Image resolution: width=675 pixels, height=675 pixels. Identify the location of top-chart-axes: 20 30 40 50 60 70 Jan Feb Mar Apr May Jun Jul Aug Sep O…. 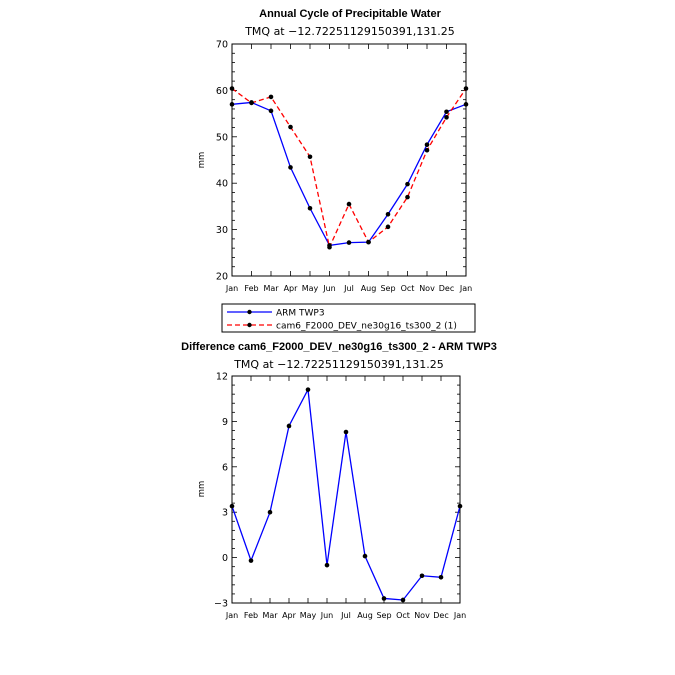
(344, 167).